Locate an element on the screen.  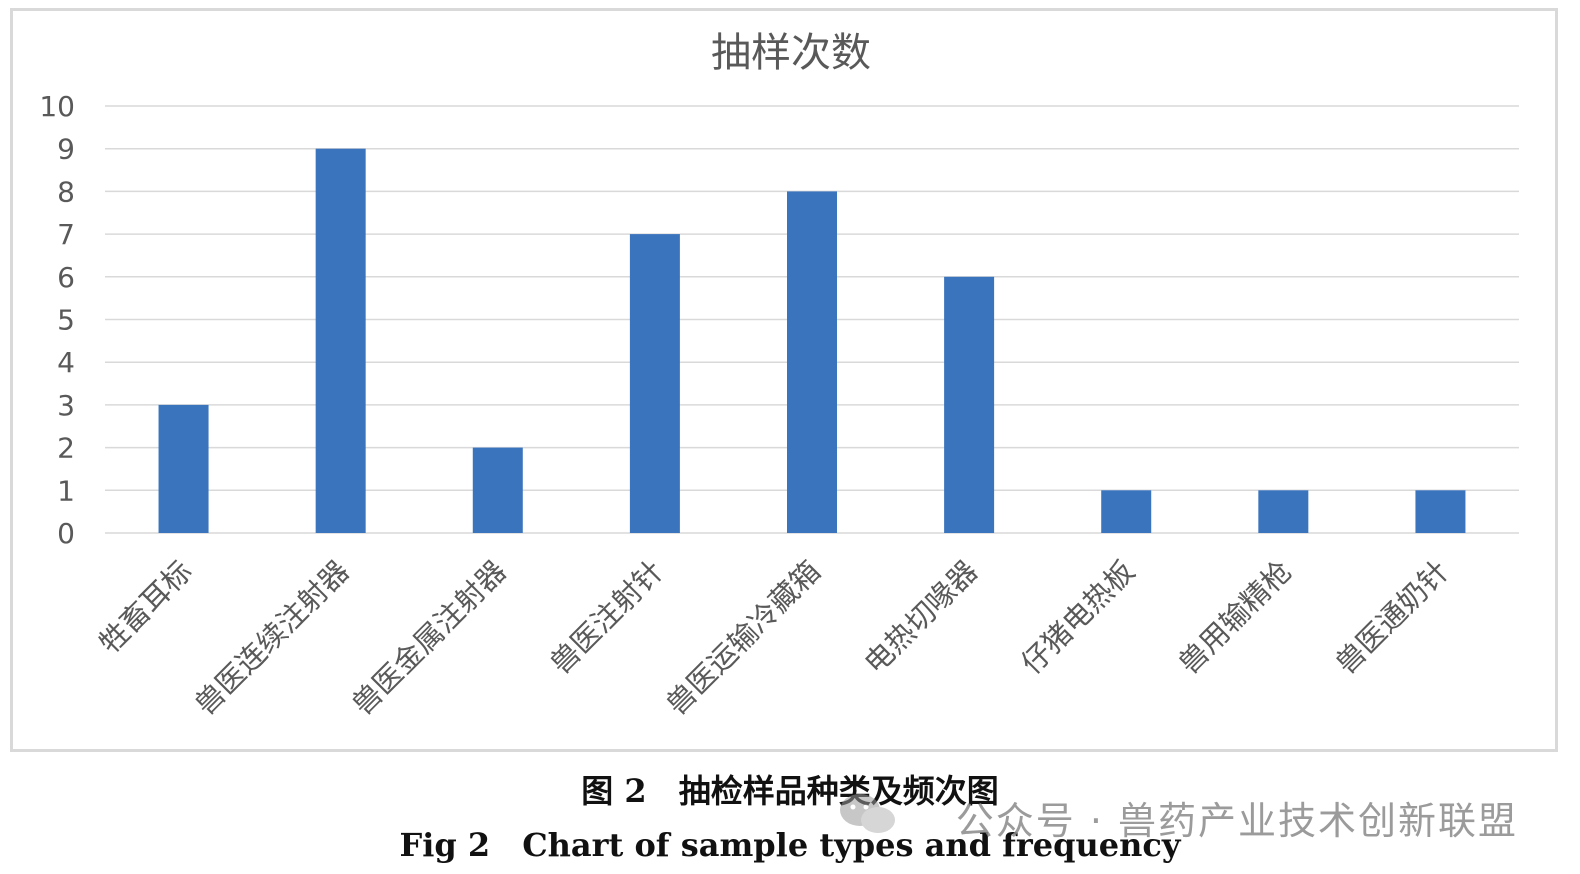
figure-caption-chinese: 图 2 抽检样品种类及频次图 is located at coordinates (790, 791).